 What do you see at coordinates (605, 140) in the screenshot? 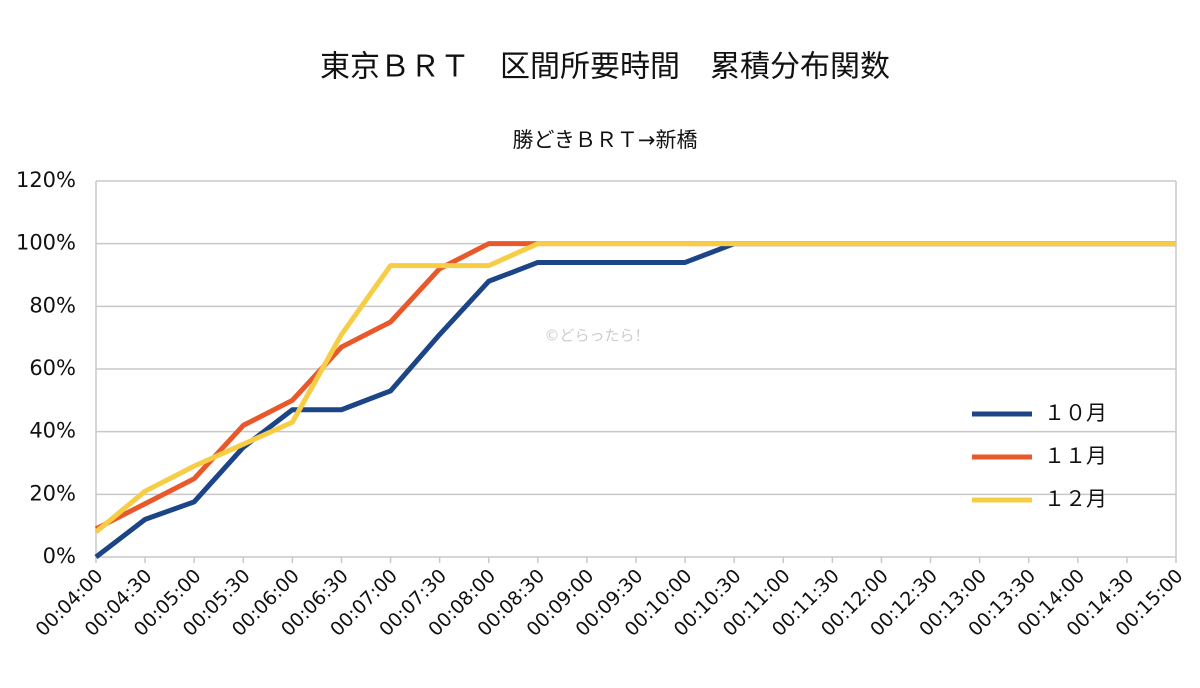
I see `chart-subtitle: 勝どきＢＲＴ→新橋` at bounding box center [605, 140].